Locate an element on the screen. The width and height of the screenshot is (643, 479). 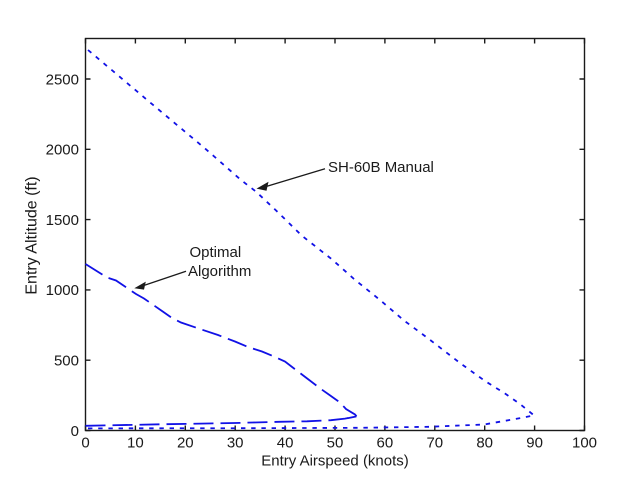
svg-text: 10 is located at coordinates (135, 442).